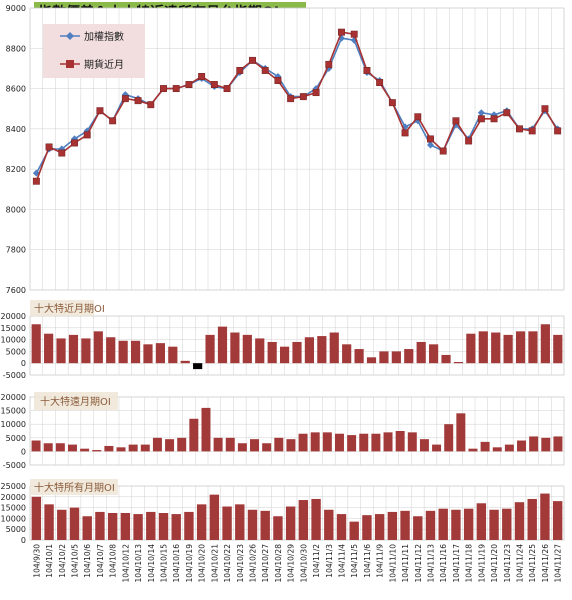 The image size is (572, 600). Describe the element at coordinates (16, 290) in the screenshot. I see `line-ytick-label: 7600` at that location.